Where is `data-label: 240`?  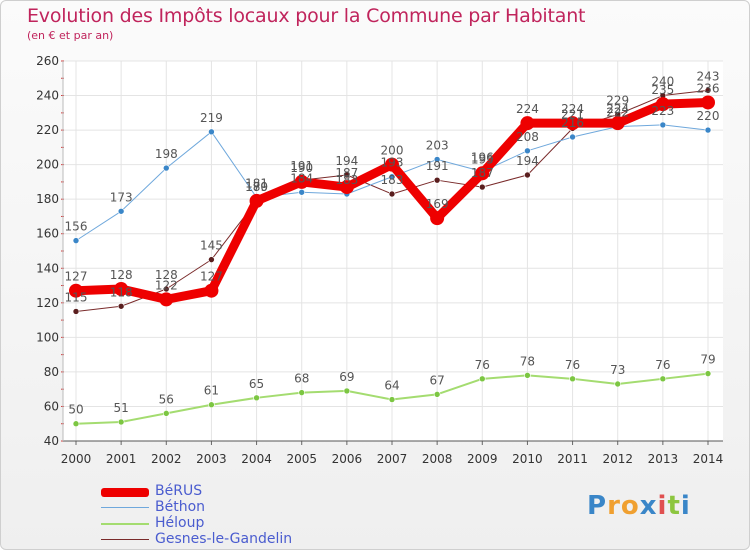
data-label: 240 is located at coordinates (662, 82).